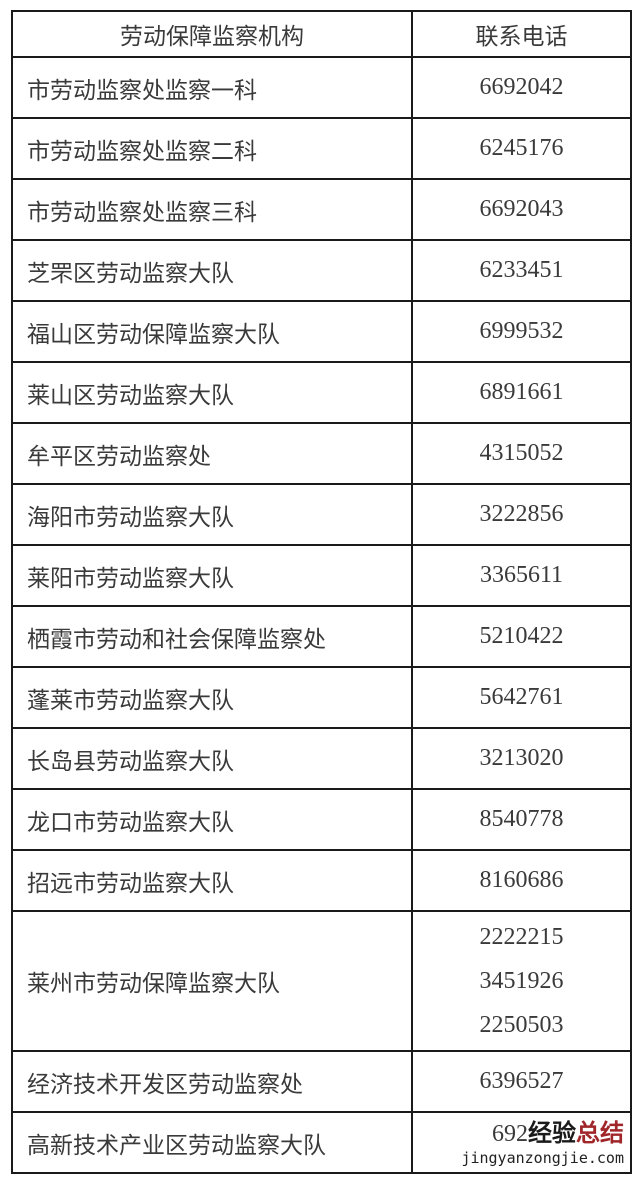  Describe the element at coordinates (212, 514) in the screenshot. I see `org-cell: 海阳市劳动监察大队` at that location.